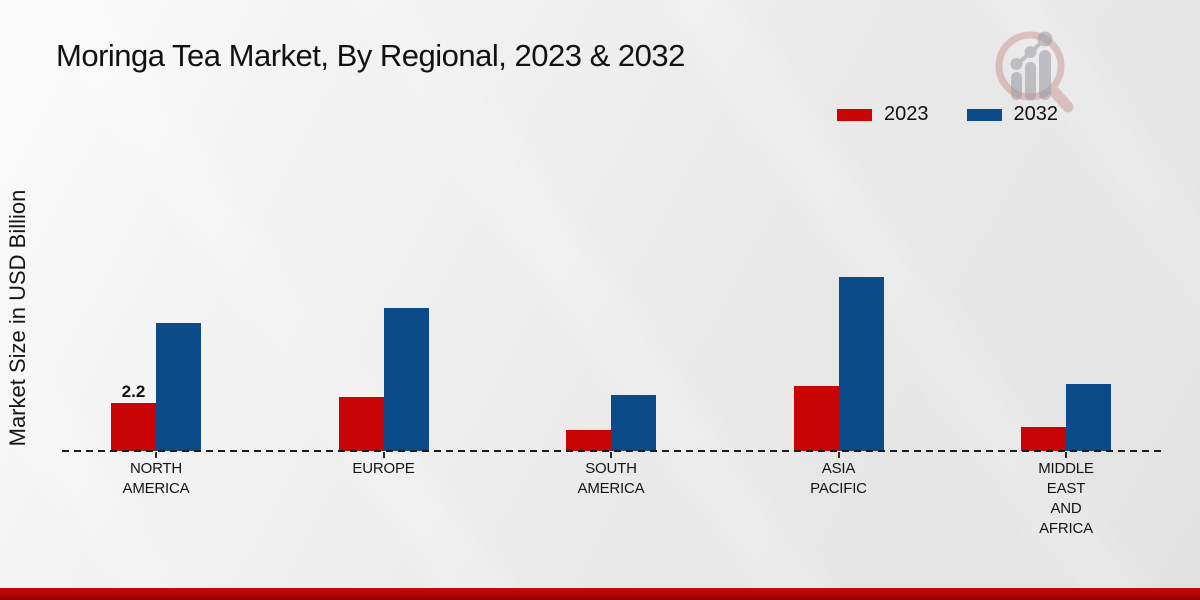 Image resolution: width=1200 pixels, height=600 pixels. What do you see at coordinates (1066, 455) in the screenshot?
I see `x-tick-middle-east-and-africa` at bounding box center [1066, 455].